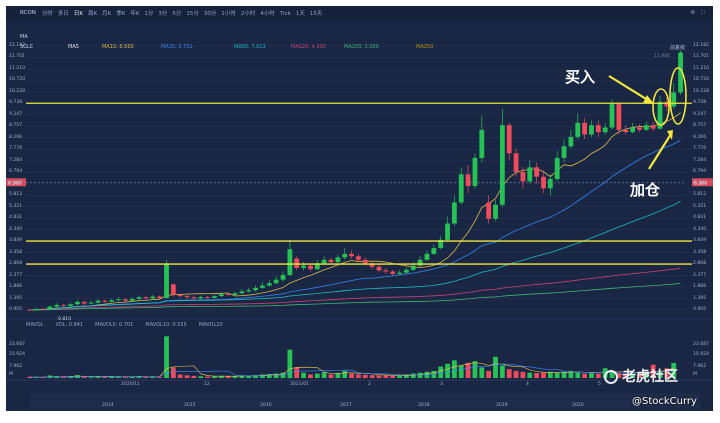 The height and width of the screenshot is (423, 720). Describe the element at coordinates (78, 14) in the screenshot. I see `timeframe-2: 日K` at that location.